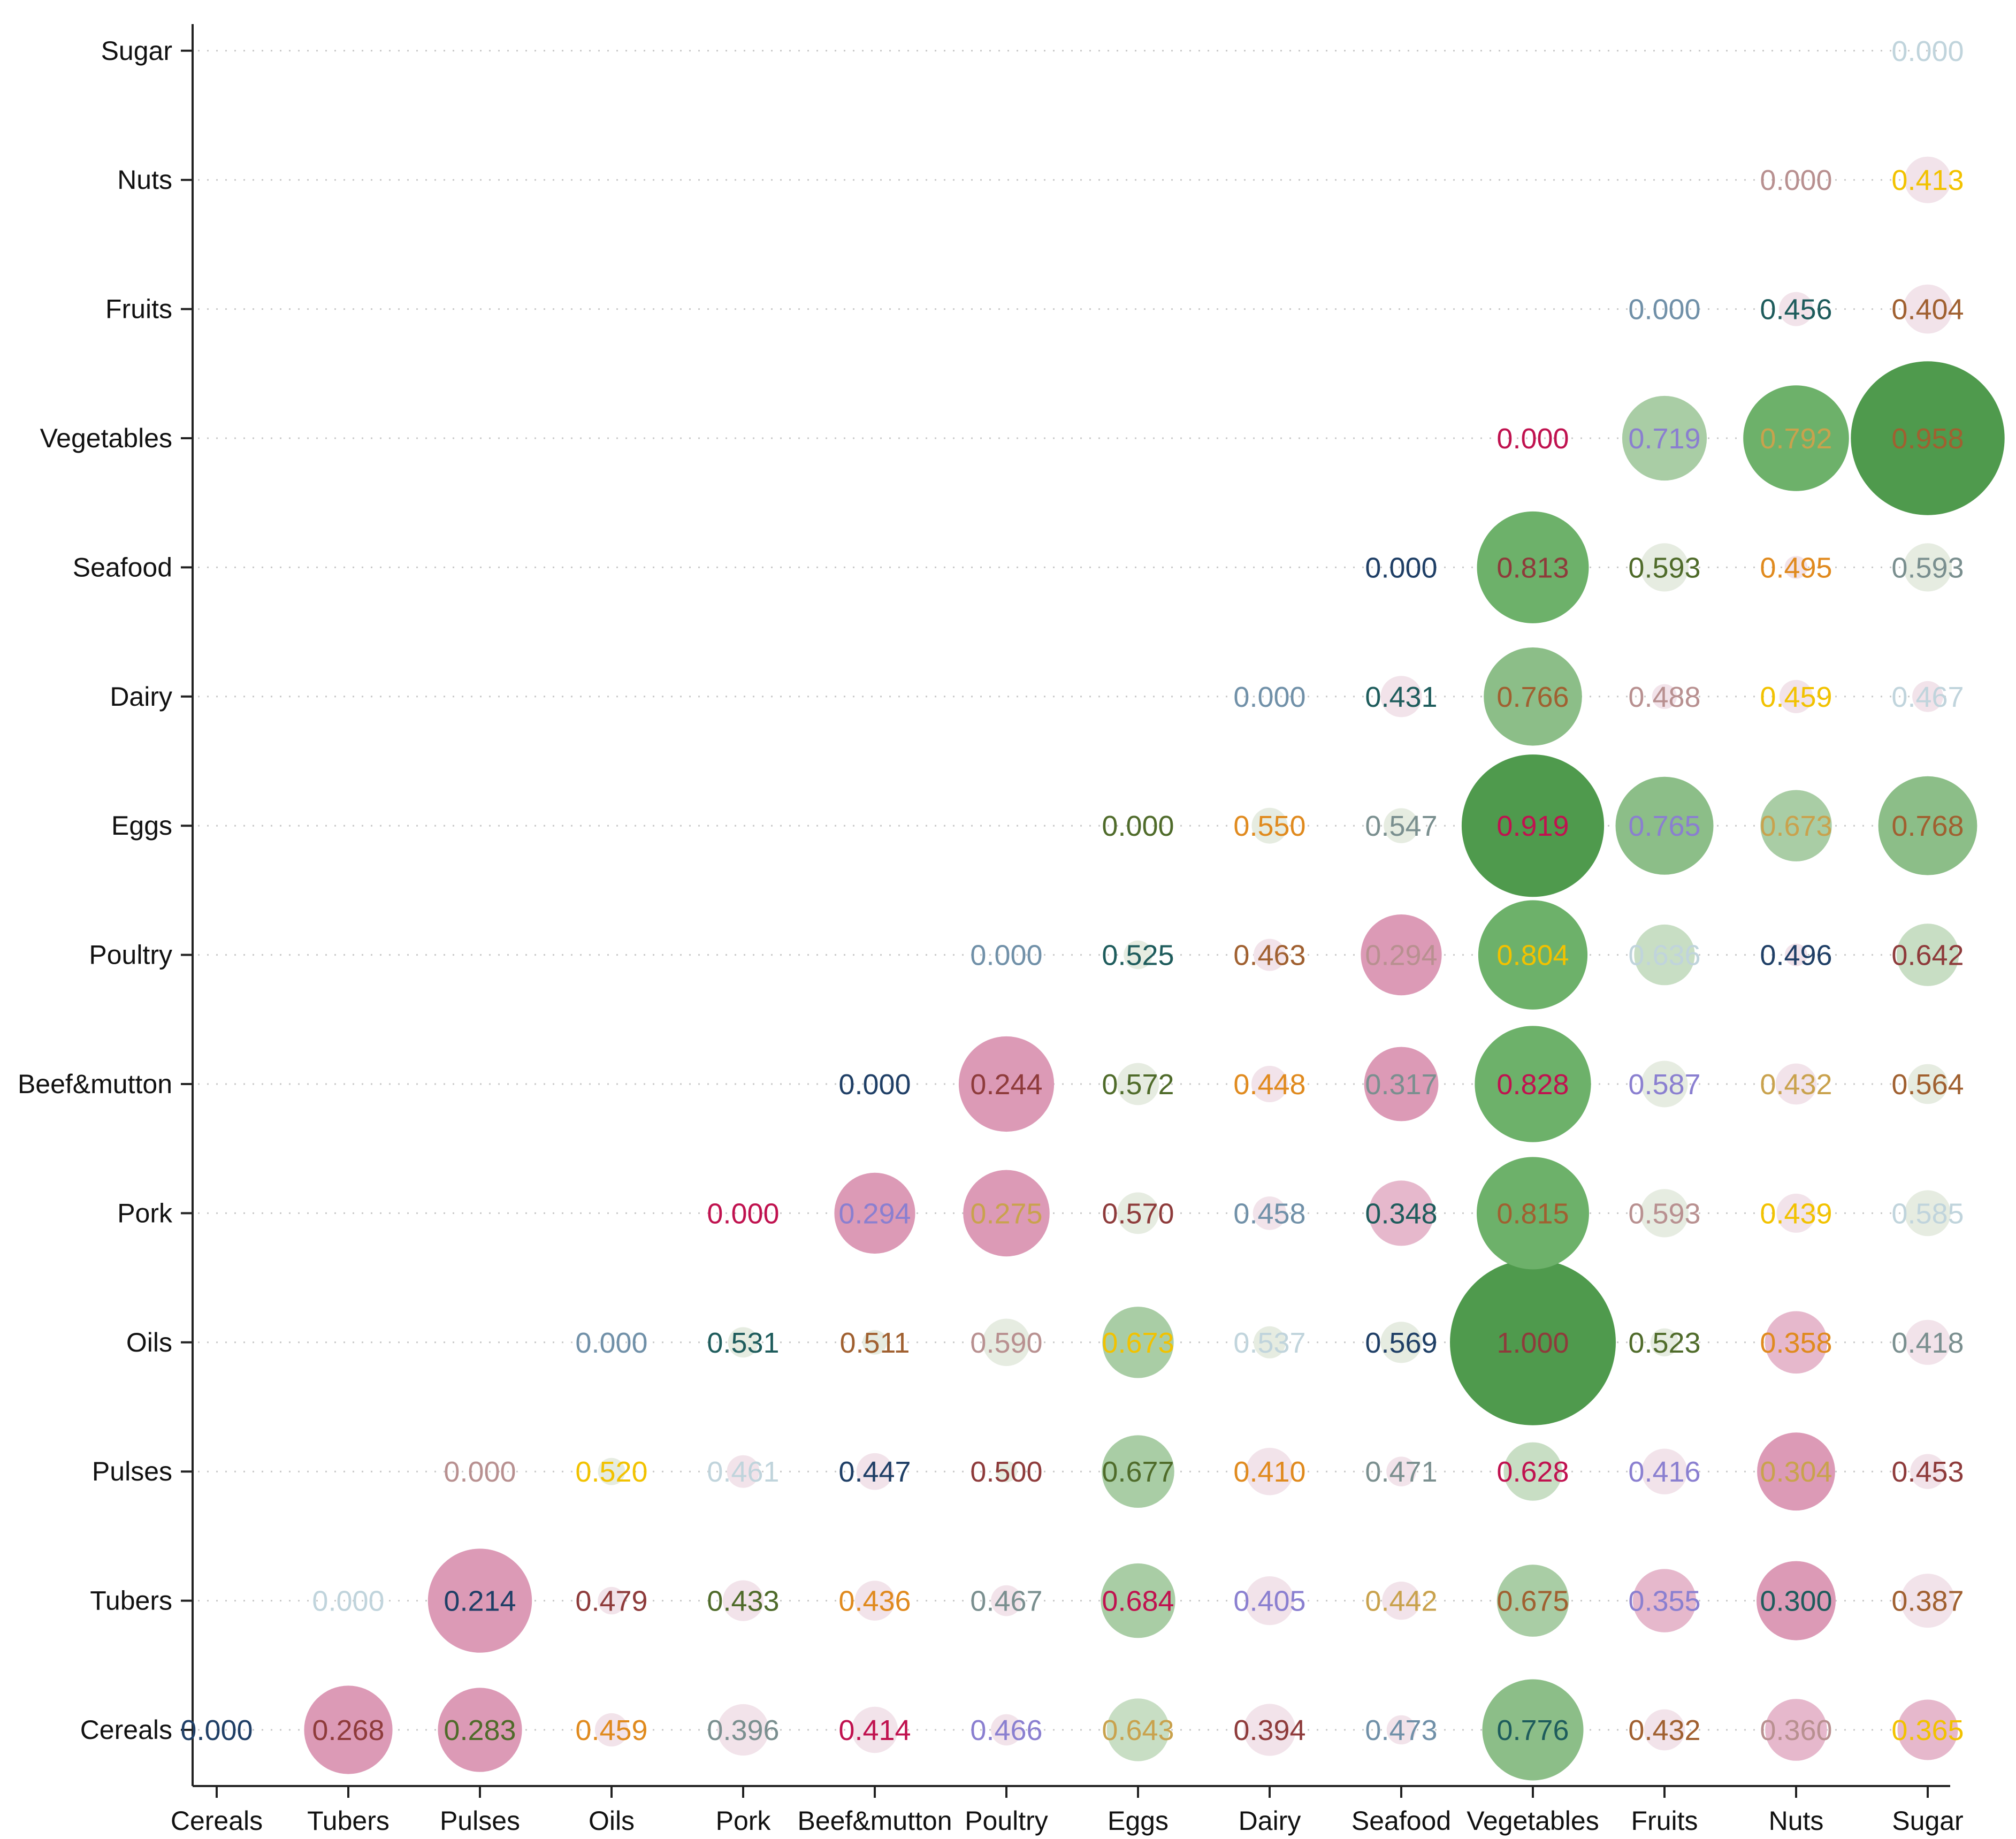 Image resolution: width=2016 pixels, height=1839 pixels. I want to click on x-tick-label-cereals: Cereals, so click(217, 1821).